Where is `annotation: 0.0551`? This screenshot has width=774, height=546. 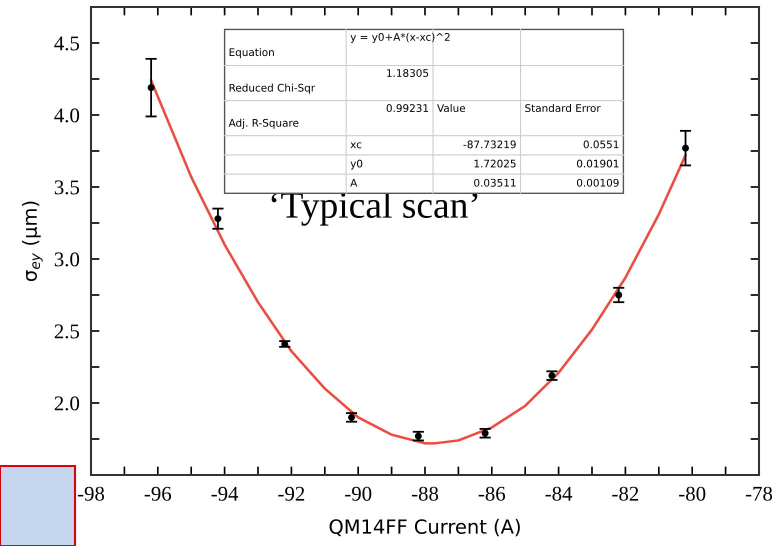 annotation: 0.0551 is located at coordinates (601, 144).